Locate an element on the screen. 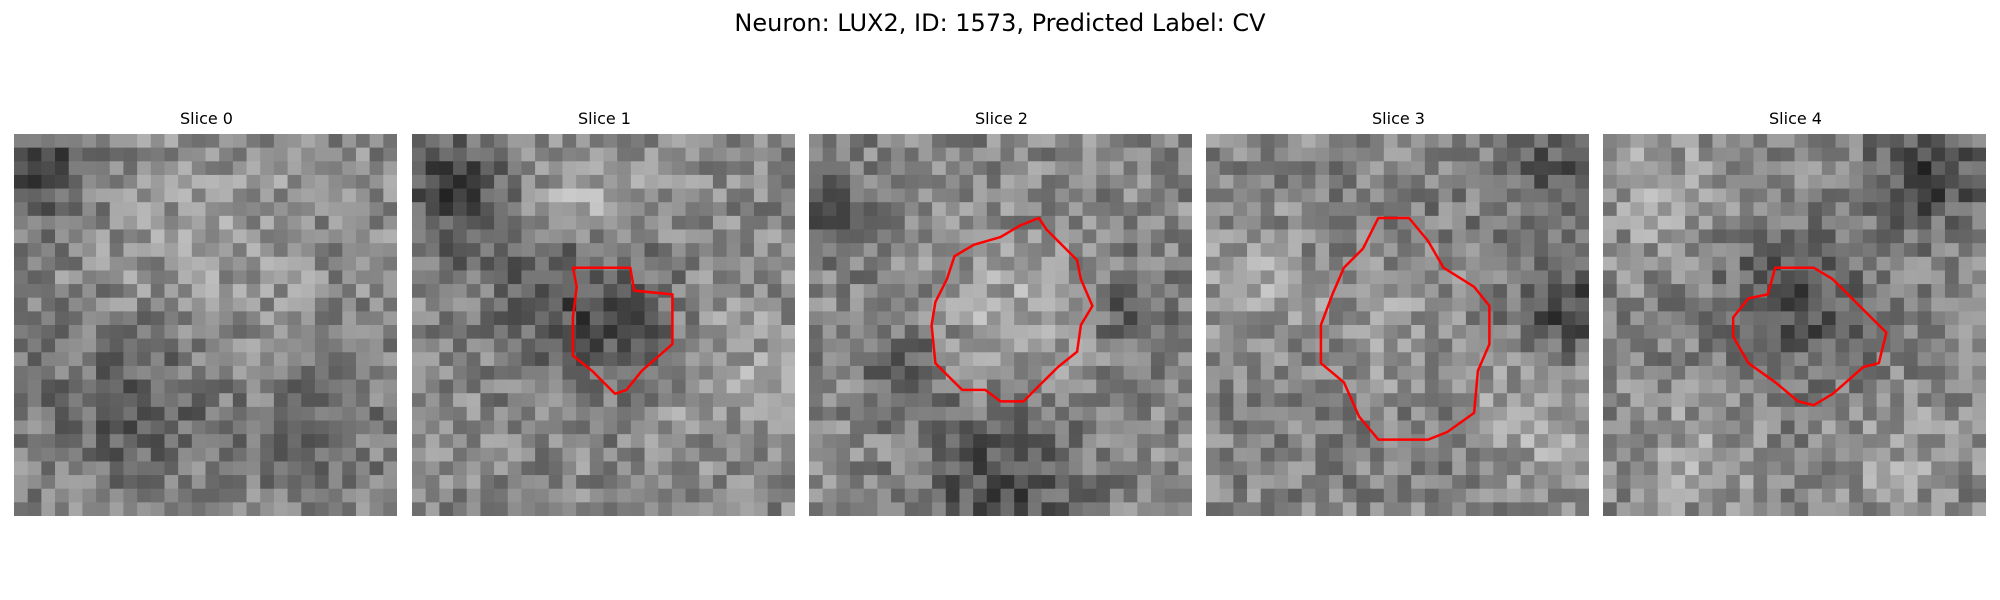 Image resolution: width=2000 pixels, height=600 pixels. slice-title: Slice 3 is located at coordinates (1398, 119).